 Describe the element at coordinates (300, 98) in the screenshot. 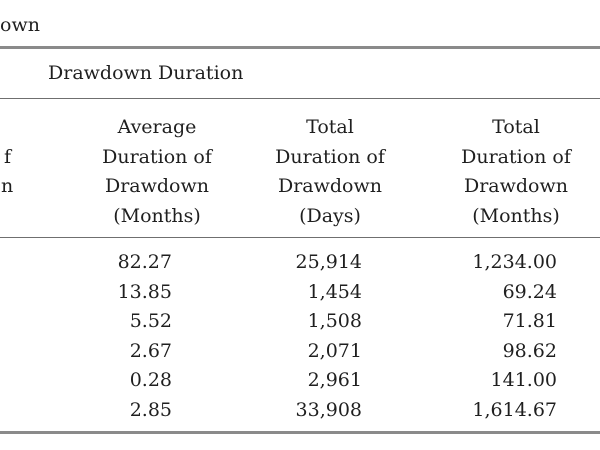

I see `group-underline` at that location.